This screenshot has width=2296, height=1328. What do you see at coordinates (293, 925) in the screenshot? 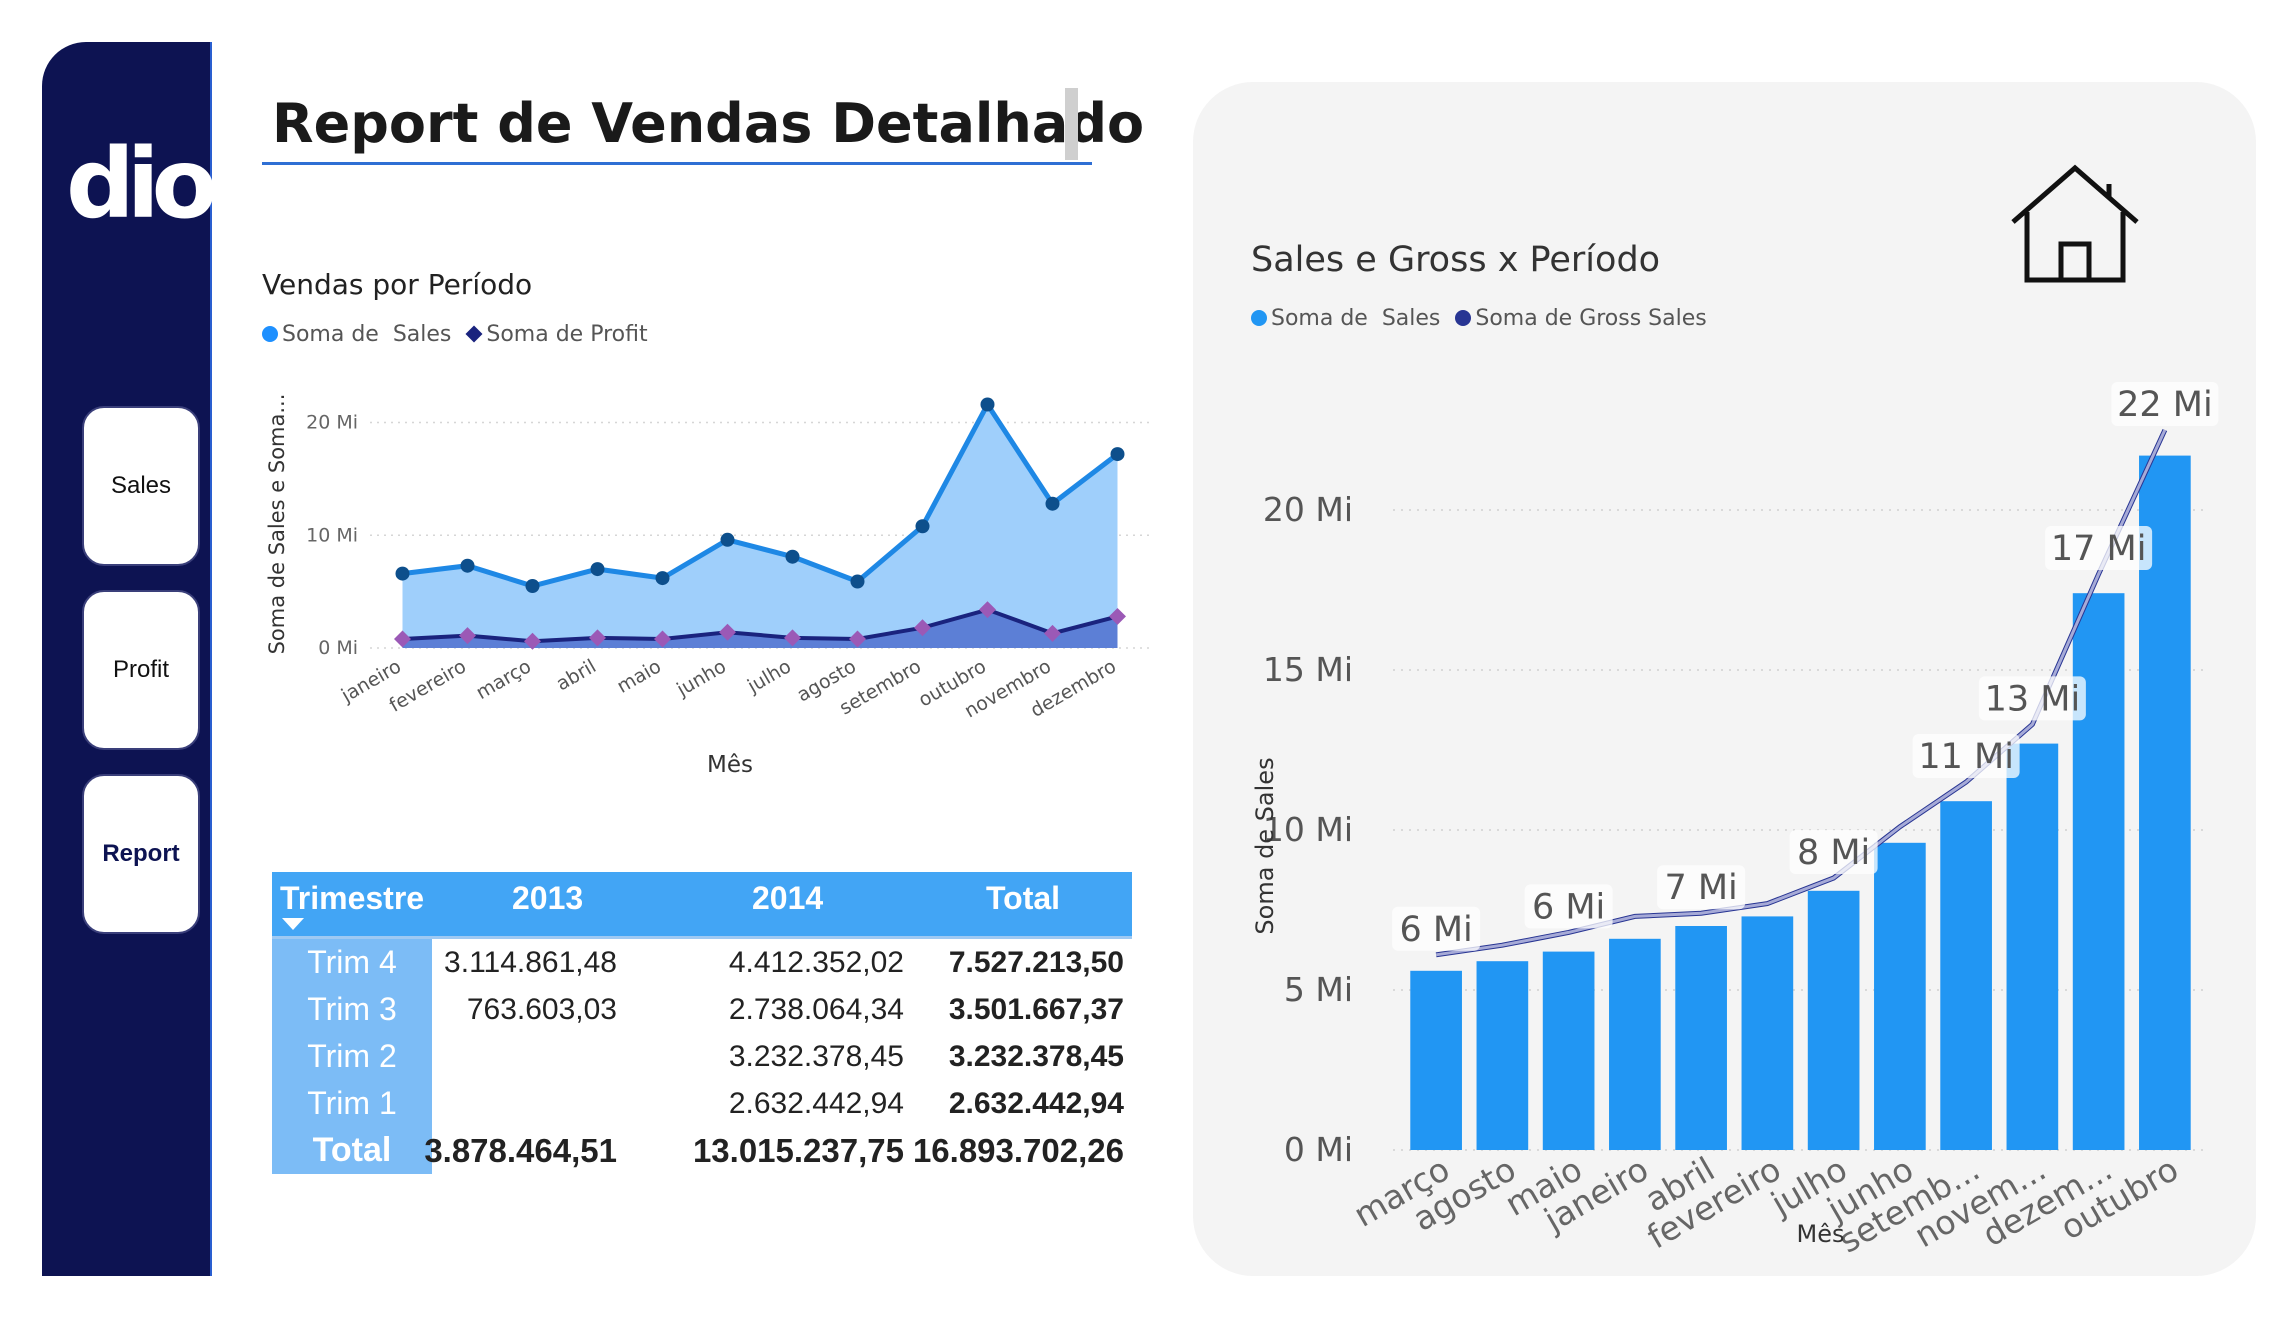
I see `sort-down-icon` at bounding box center [293, 925].